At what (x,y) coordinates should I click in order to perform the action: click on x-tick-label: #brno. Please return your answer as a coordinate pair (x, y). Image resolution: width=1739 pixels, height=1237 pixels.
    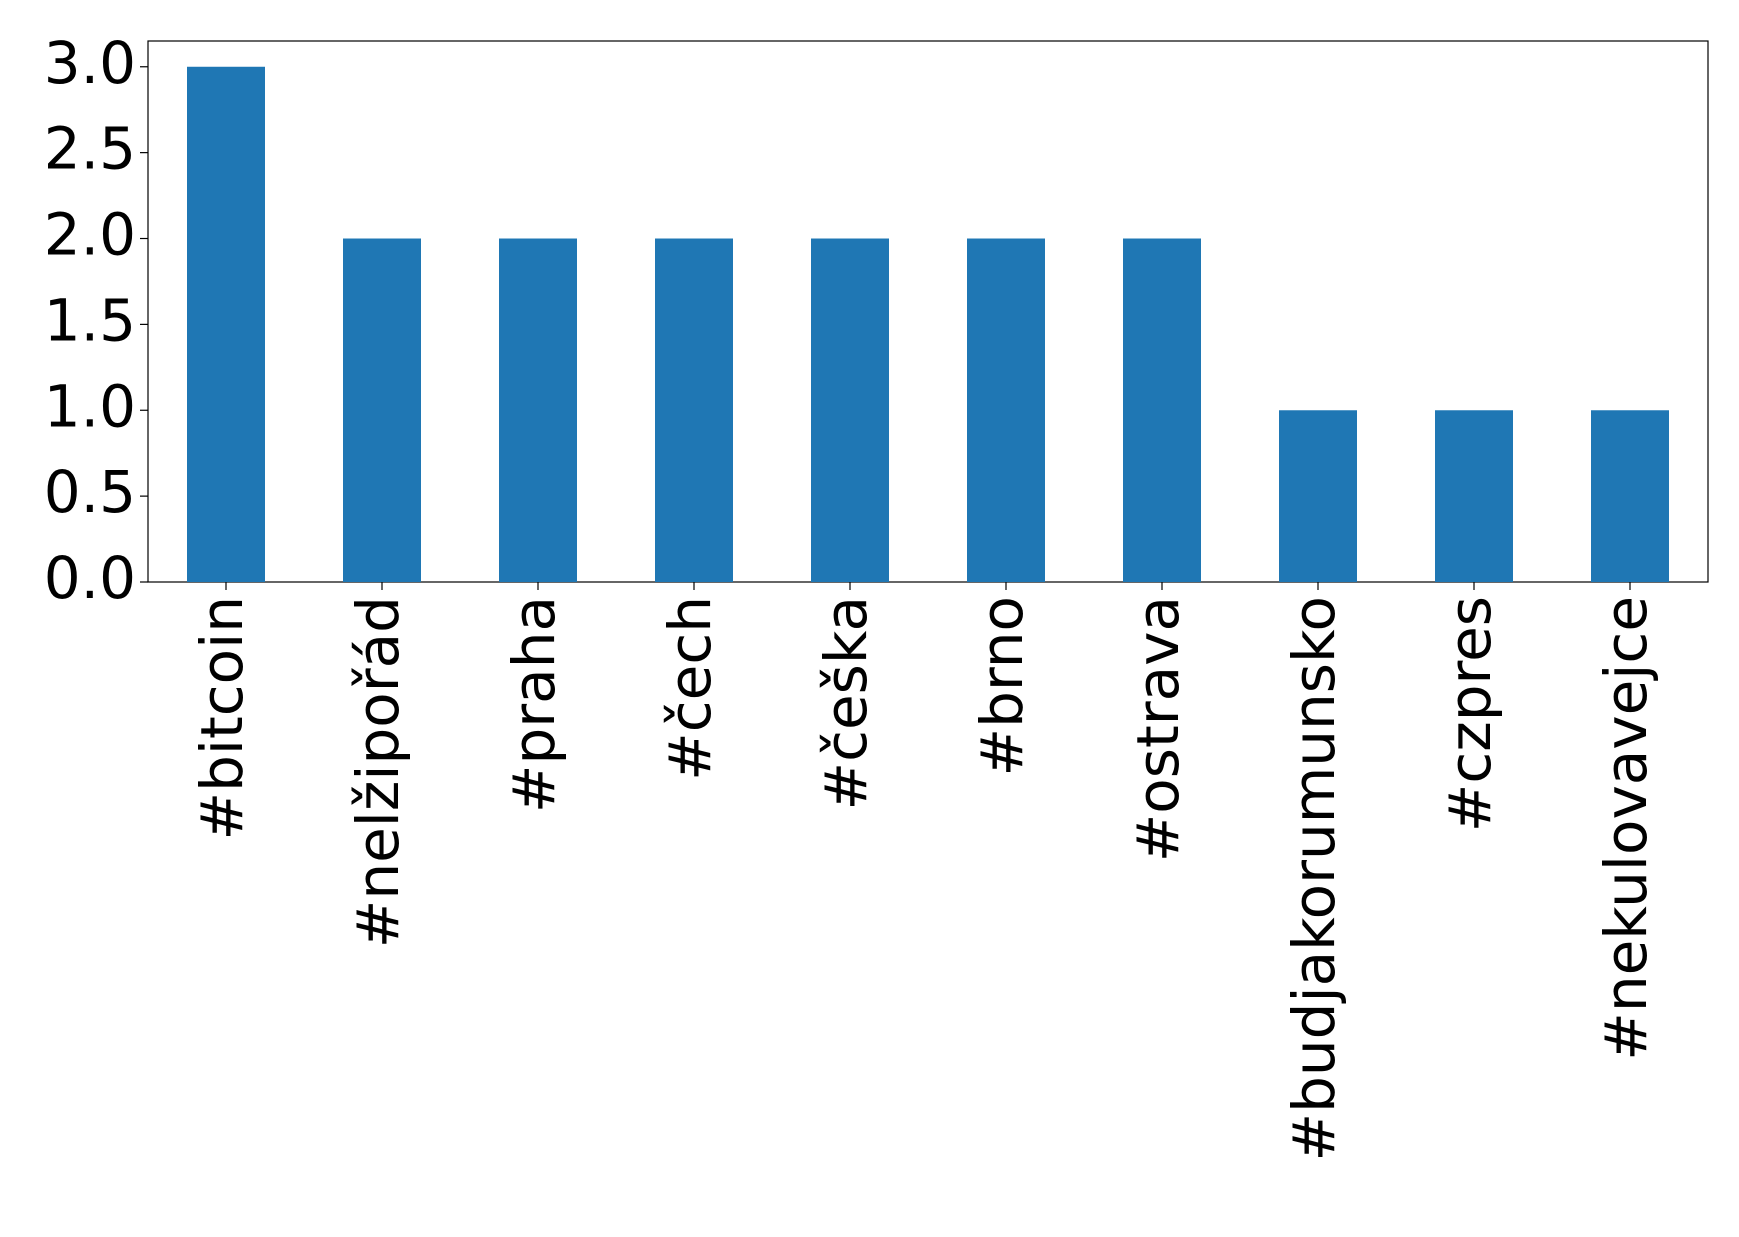
    Looking at the image, I should click on (1002, 686).